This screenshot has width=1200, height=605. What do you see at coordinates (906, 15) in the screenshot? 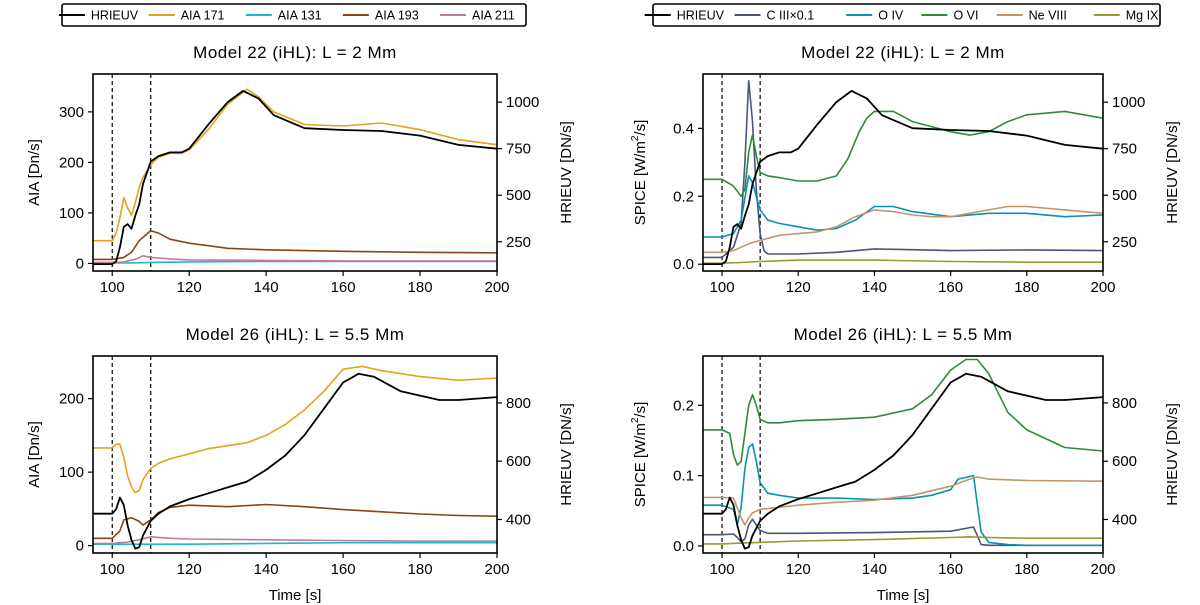
I see `legend-box` at bounding box center [906, 15].